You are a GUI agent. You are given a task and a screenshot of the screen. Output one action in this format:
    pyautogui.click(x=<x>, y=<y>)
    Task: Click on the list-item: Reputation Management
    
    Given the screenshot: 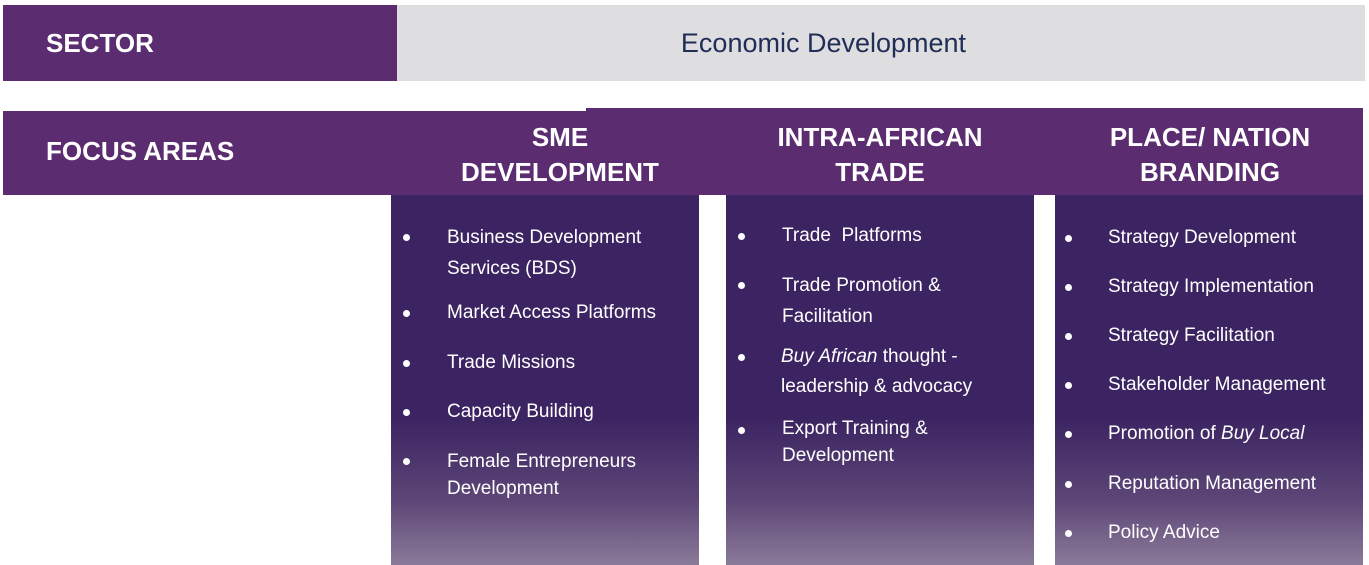 What is the action you would take?
    pyautogui.click(x=1213, y=484)
    